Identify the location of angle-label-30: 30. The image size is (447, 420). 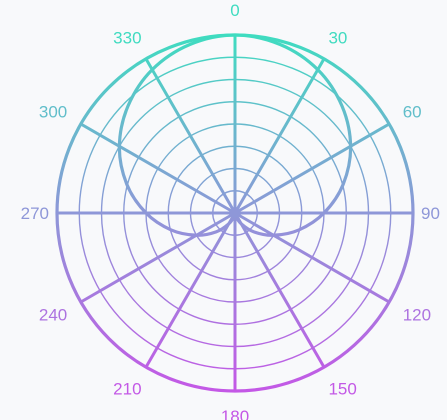
(337, 37).